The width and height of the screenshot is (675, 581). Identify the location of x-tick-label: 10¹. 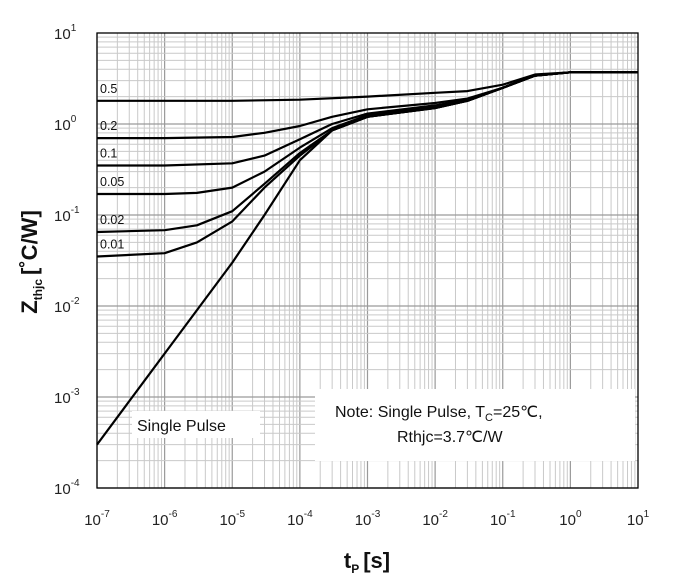
(638, 519).